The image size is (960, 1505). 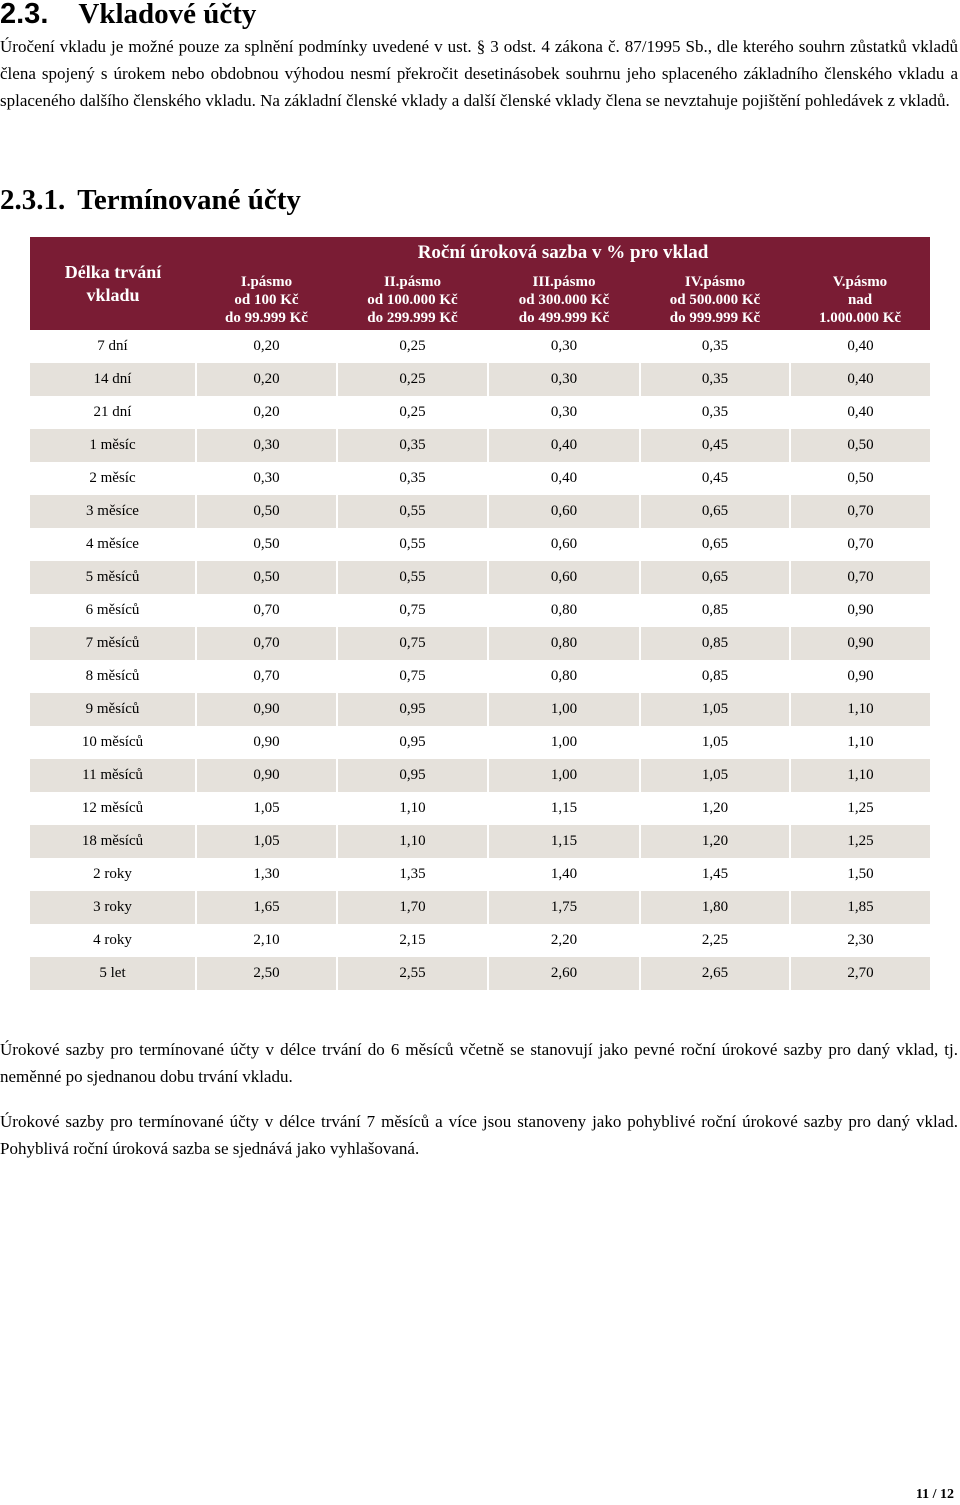 I want to click on term-cell: 8 měsíců, so click(x=113, y=676).